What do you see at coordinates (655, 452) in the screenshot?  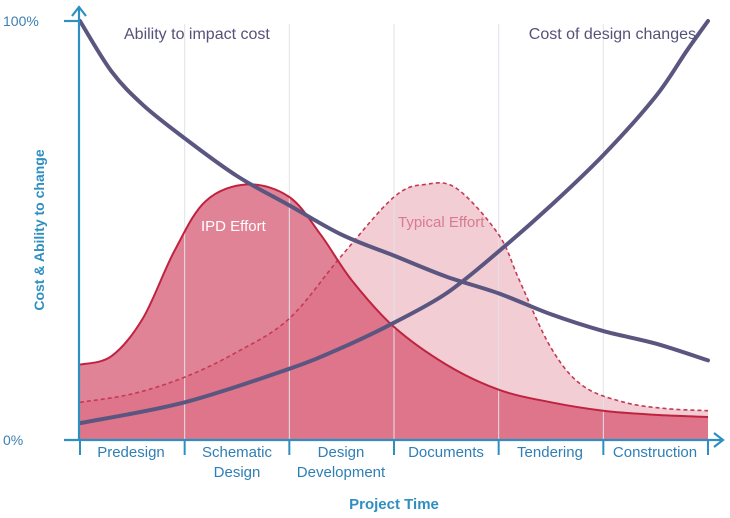 I see `category-construction: Construction` at bounding box center [655, 452].